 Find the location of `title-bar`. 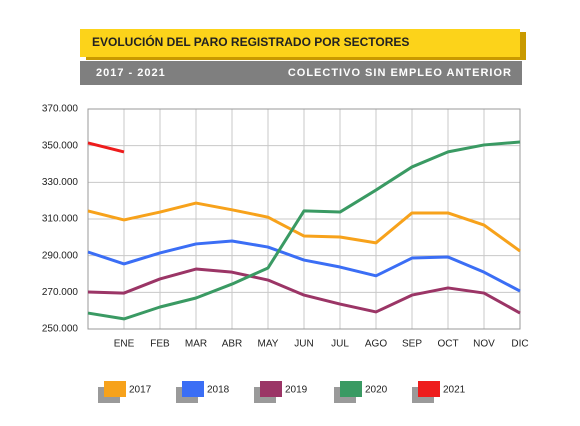

title-bar is located at coordinates (300, 43).